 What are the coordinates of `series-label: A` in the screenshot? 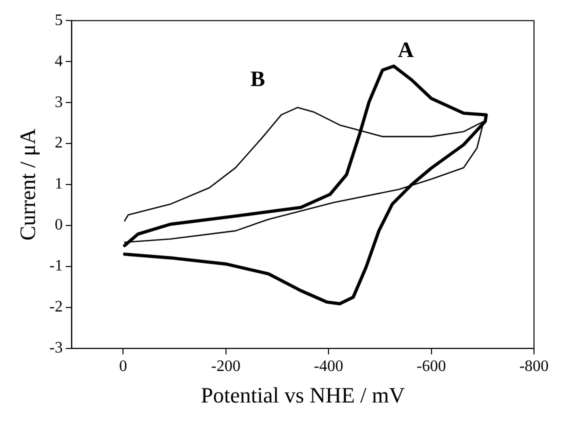 It's located at (406, 49).